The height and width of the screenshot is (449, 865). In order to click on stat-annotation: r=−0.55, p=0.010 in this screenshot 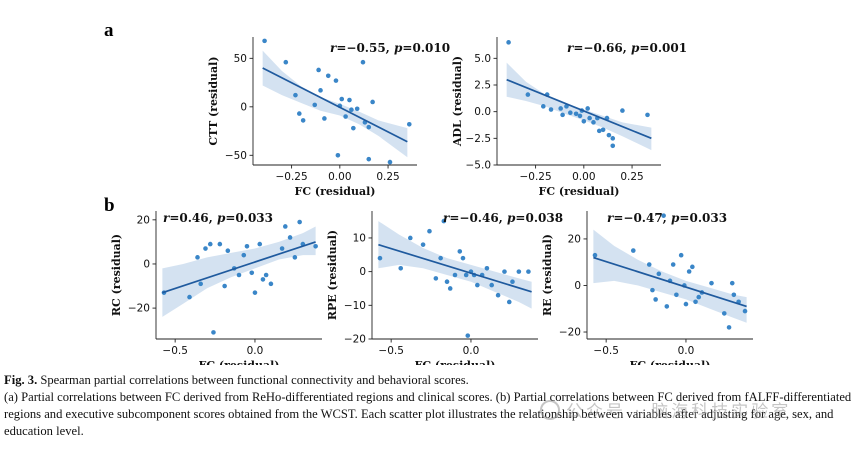, I will do `click(390, 48)`.